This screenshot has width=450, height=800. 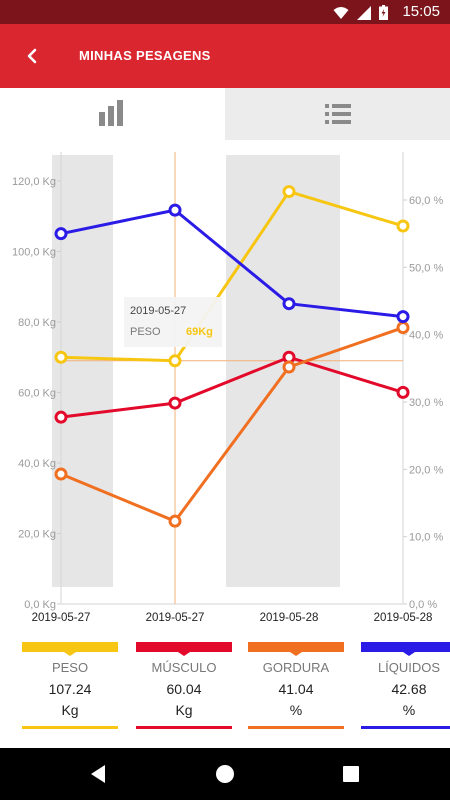 I want to click on legend-value: 107.24, so click(x=70, y=689).